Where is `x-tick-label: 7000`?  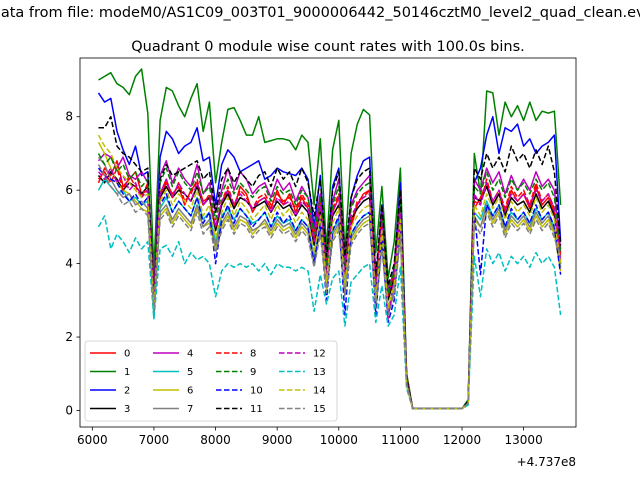 x-tick-label: 7000 is located at coordinates (154, 440).